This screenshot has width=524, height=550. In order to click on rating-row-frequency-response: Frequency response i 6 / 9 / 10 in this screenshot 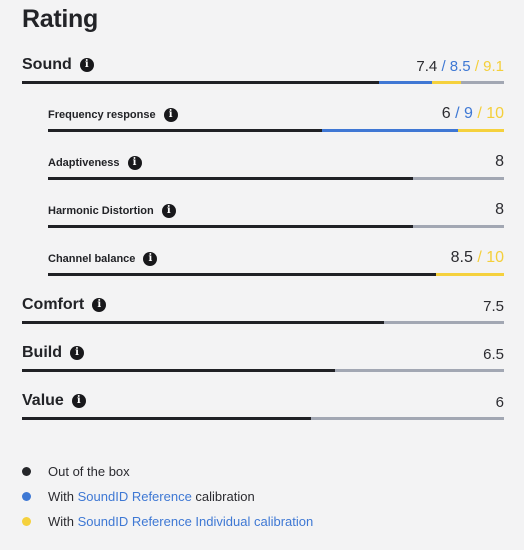, I will do `click(276, 112)`.